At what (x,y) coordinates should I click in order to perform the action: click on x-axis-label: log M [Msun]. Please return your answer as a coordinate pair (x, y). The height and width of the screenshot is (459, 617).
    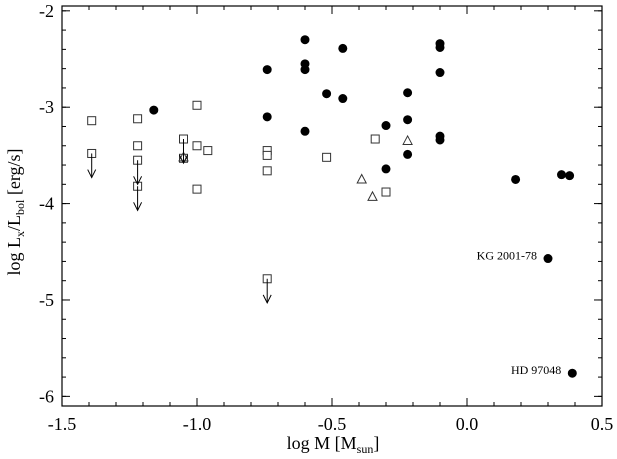
    Looking at the image, I should click on (333, 444).